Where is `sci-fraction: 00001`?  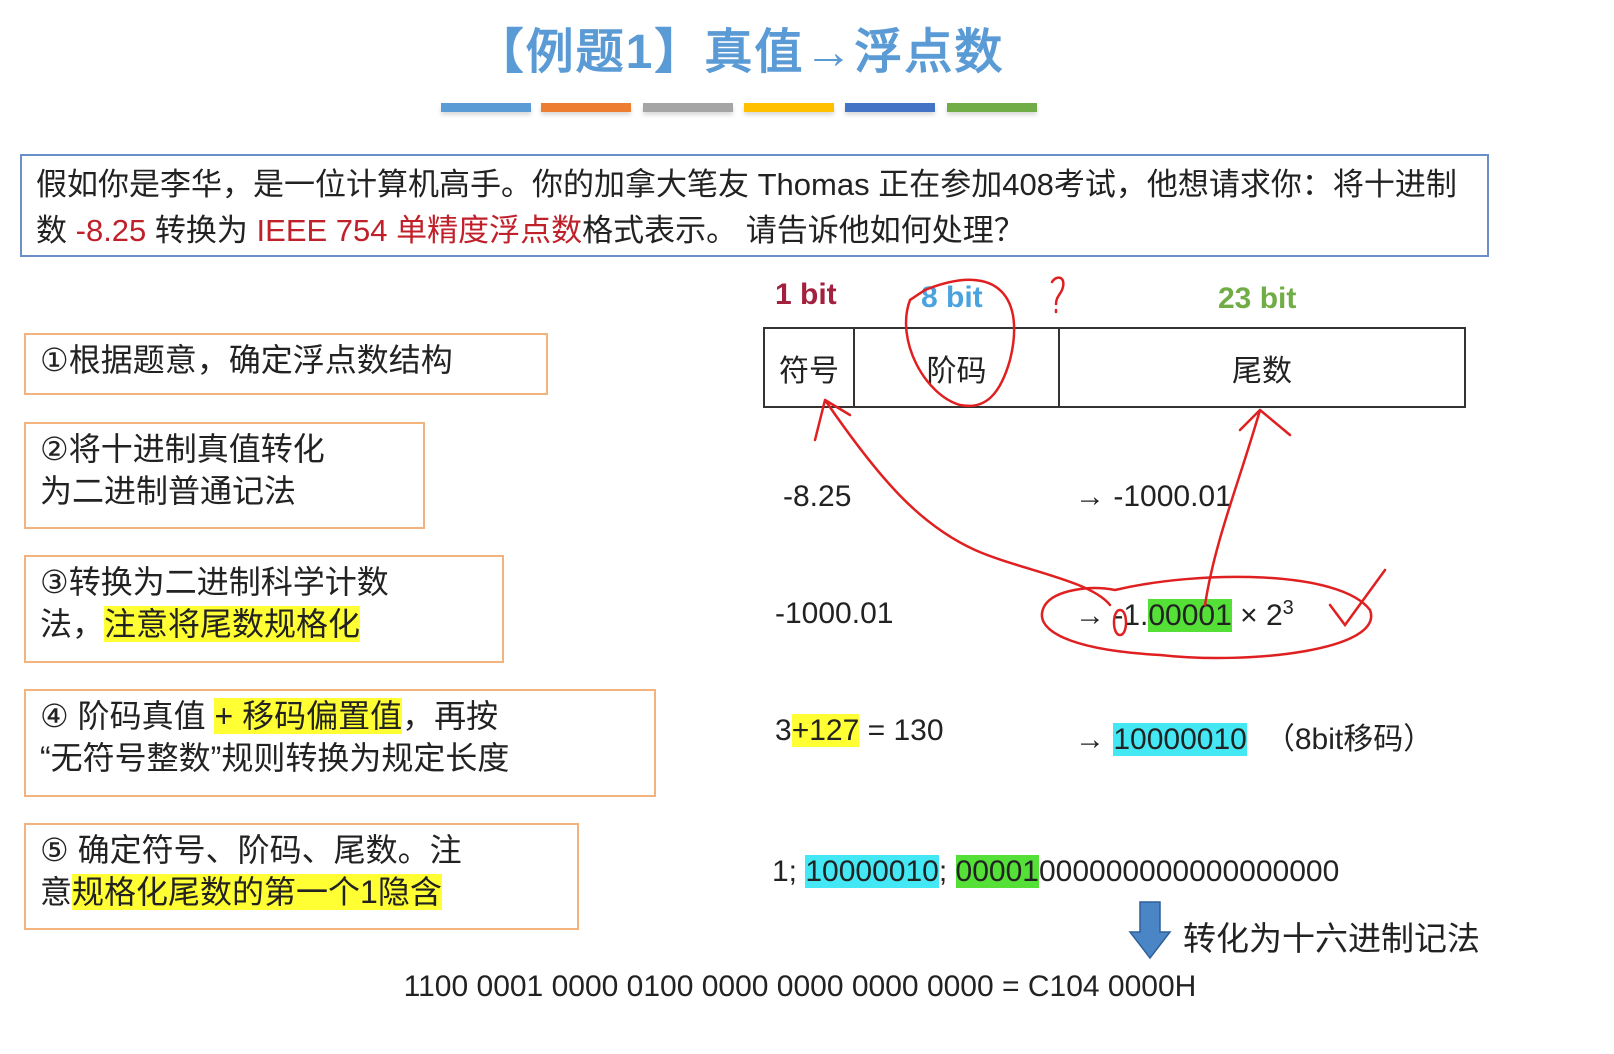
sci-fraction: 00001 is located at coordinates (1190, 615).